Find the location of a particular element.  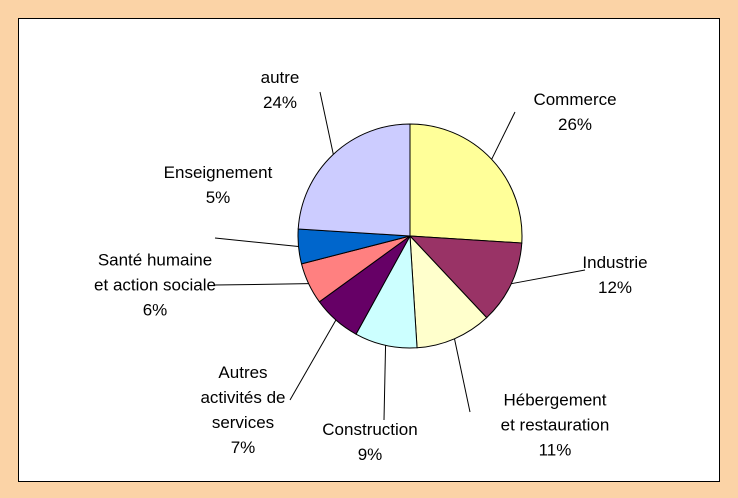

value-label: 26% is located at coordinates (575, 124).